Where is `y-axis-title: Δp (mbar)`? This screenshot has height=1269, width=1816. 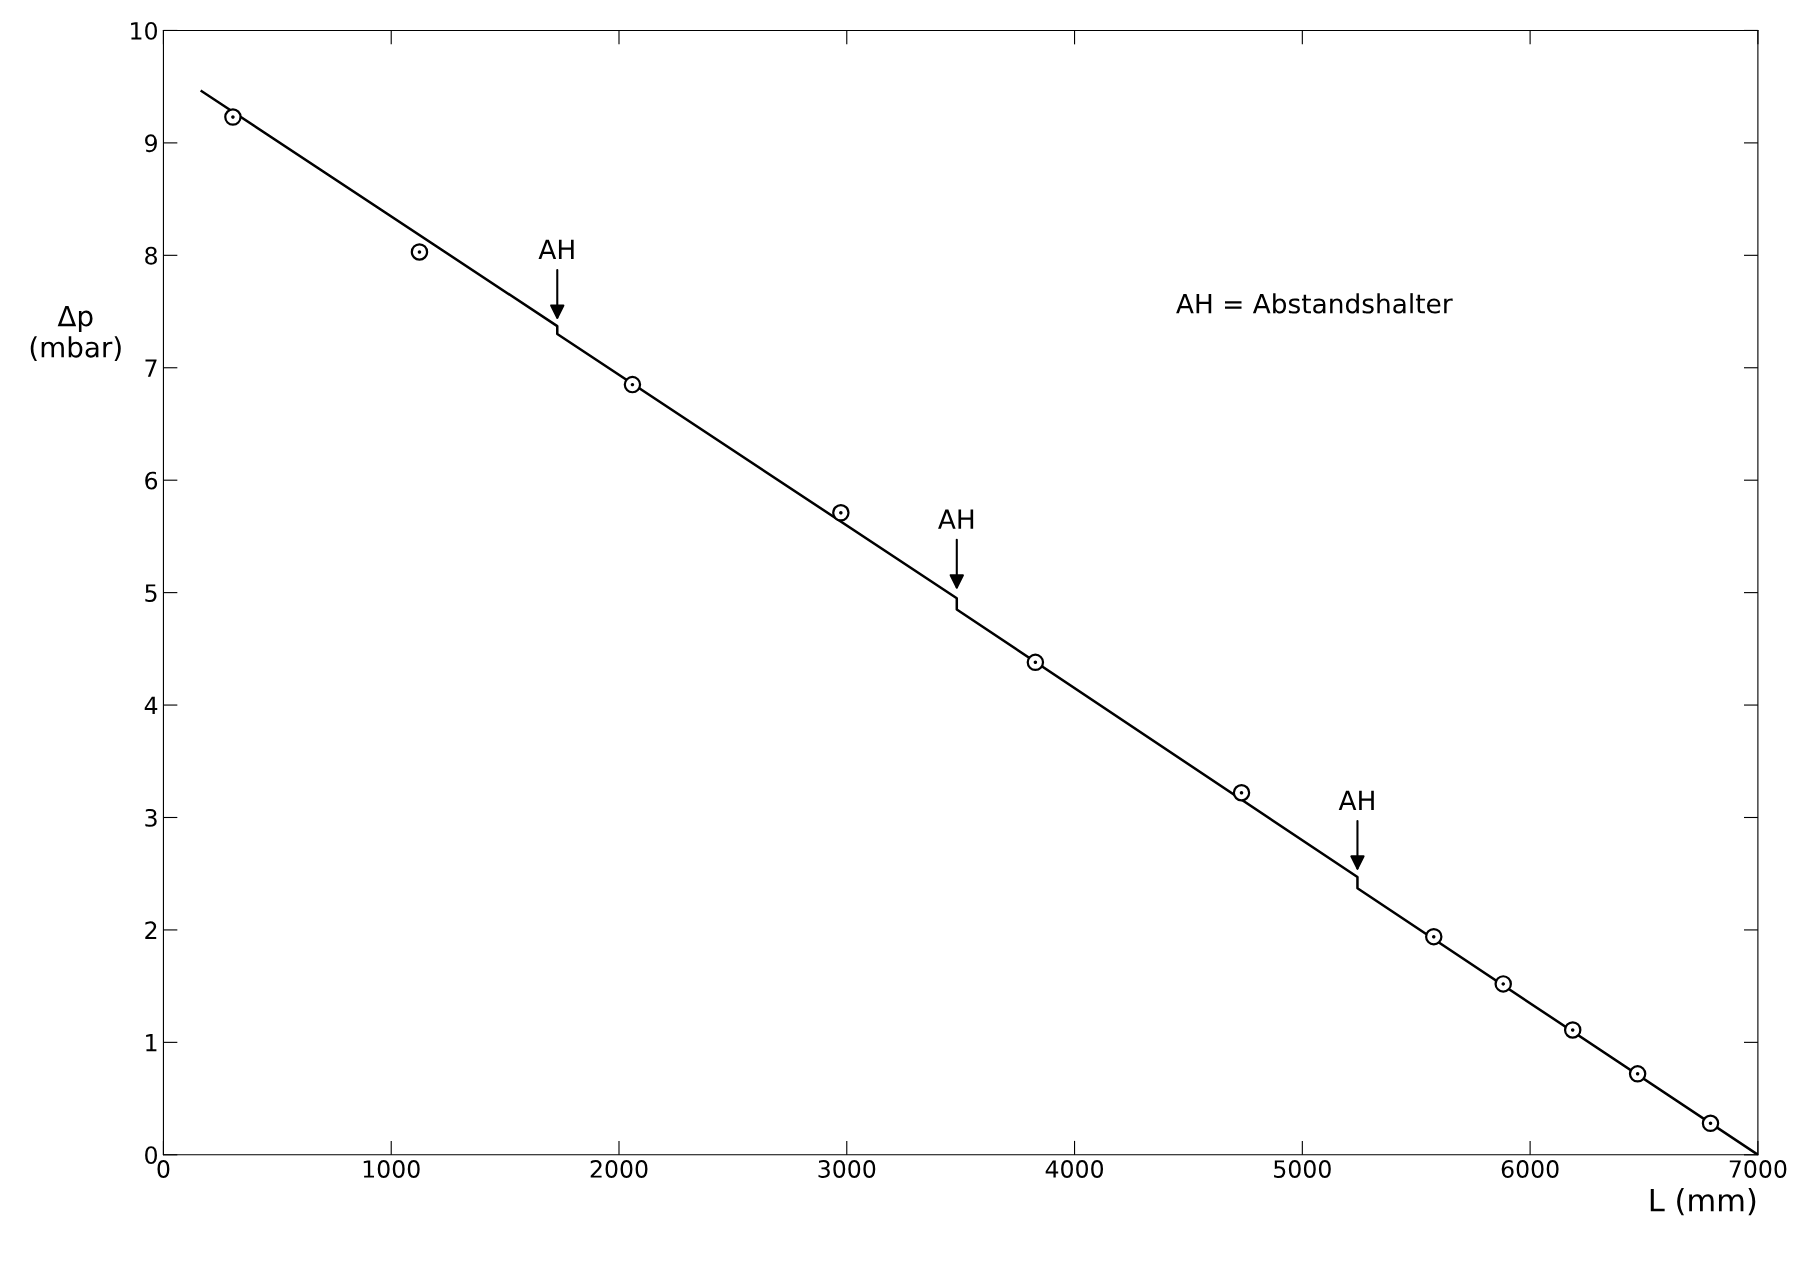 y-axis-title: Δp (mbar) is located at coordinates (75, 333).